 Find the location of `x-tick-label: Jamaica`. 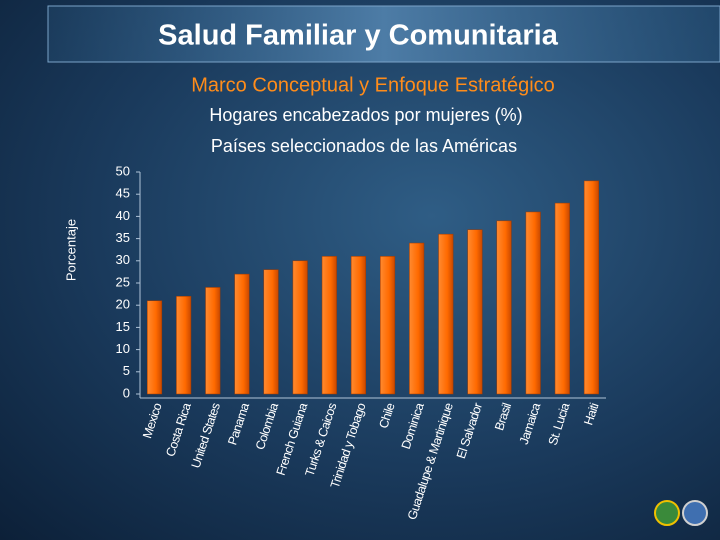

x-tick-label: Jamaica is located at coordinates (530, 423).